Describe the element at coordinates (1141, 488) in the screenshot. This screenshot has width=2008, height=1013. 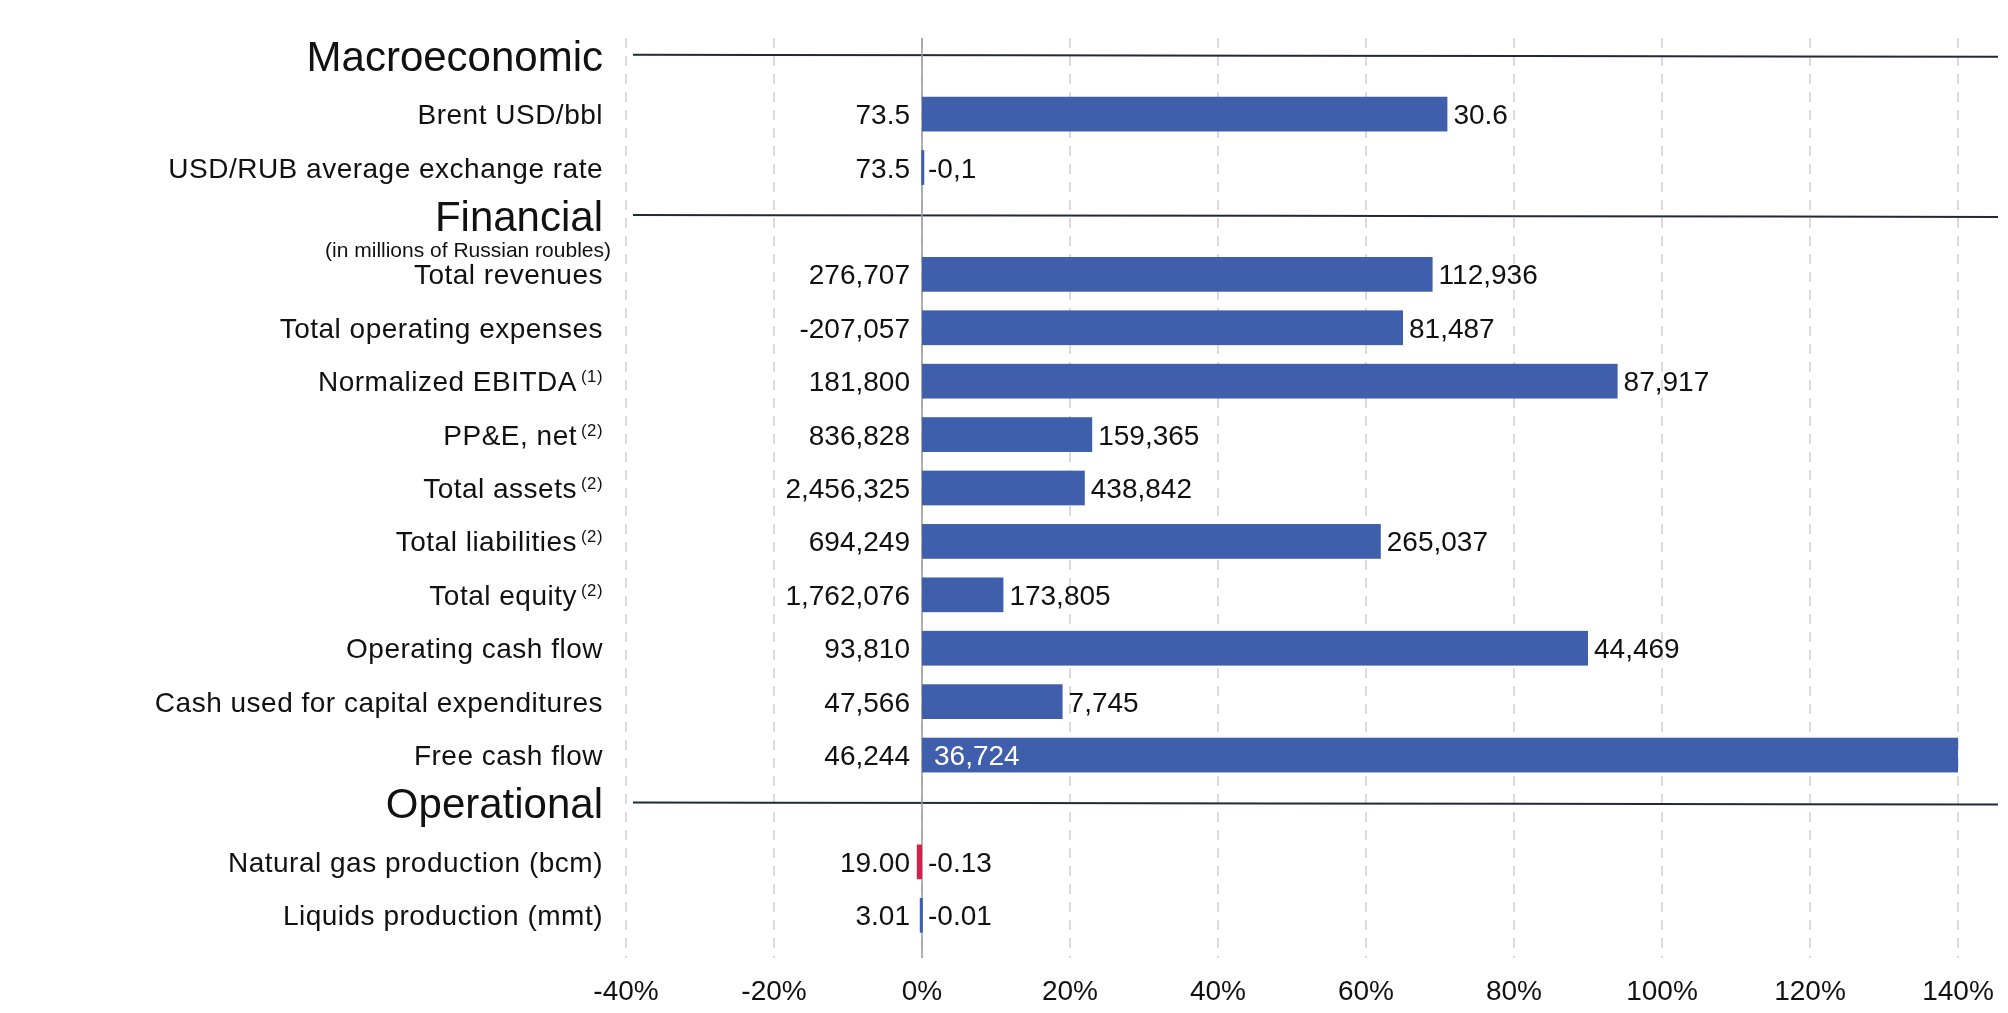
I see `annotation: 438,842` at that location.